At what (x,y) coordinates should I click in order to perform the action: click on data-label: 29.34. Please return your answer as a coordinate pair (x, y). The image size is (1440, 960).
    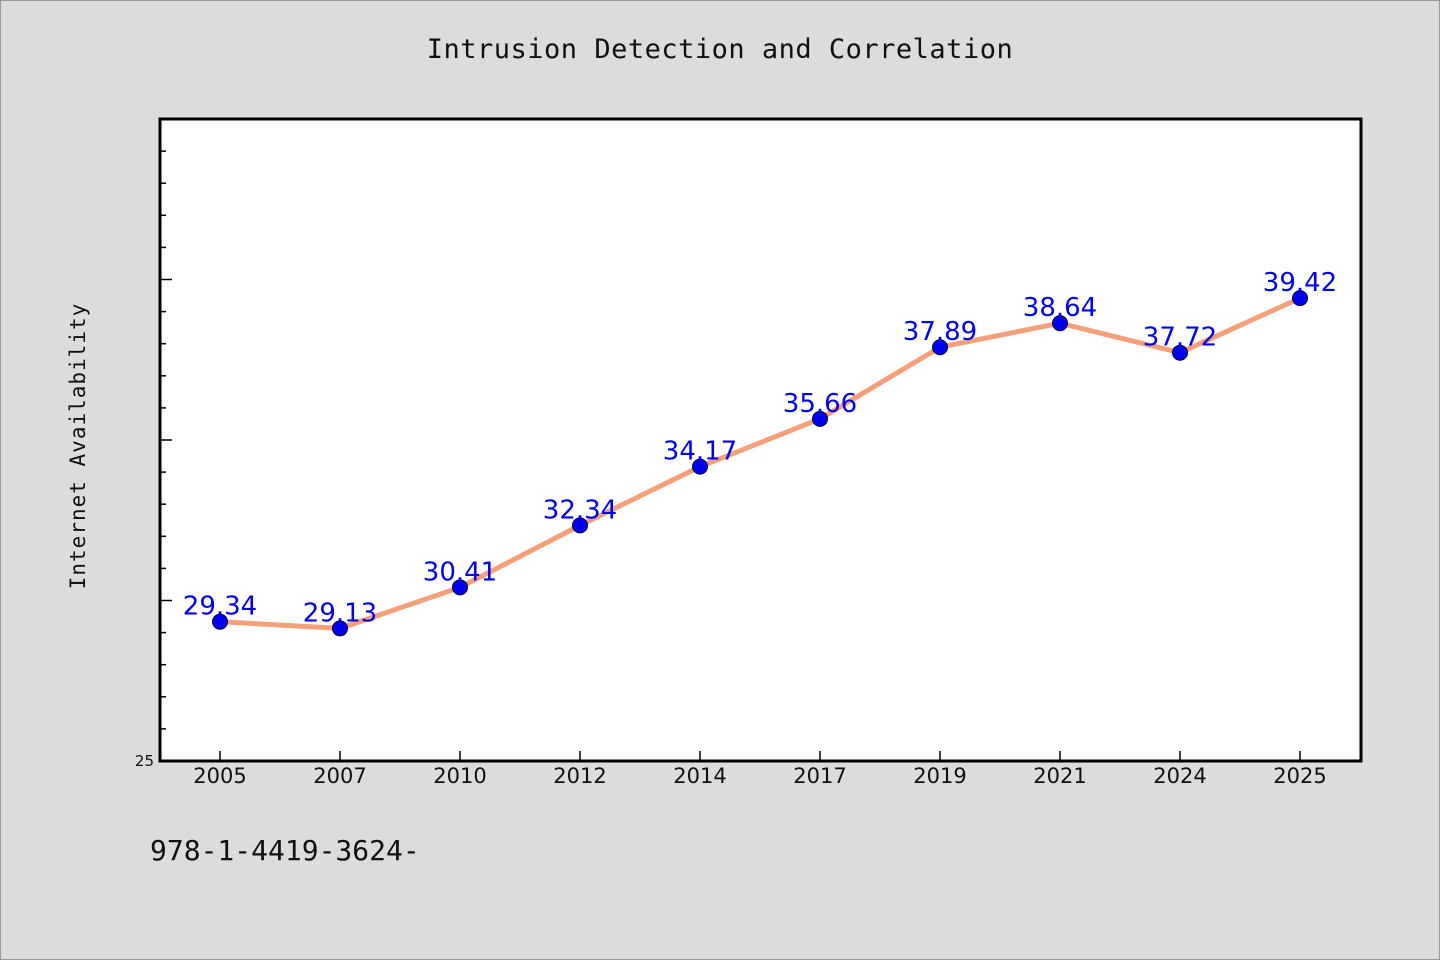
    Looking at the image, I should click on (220, 607).